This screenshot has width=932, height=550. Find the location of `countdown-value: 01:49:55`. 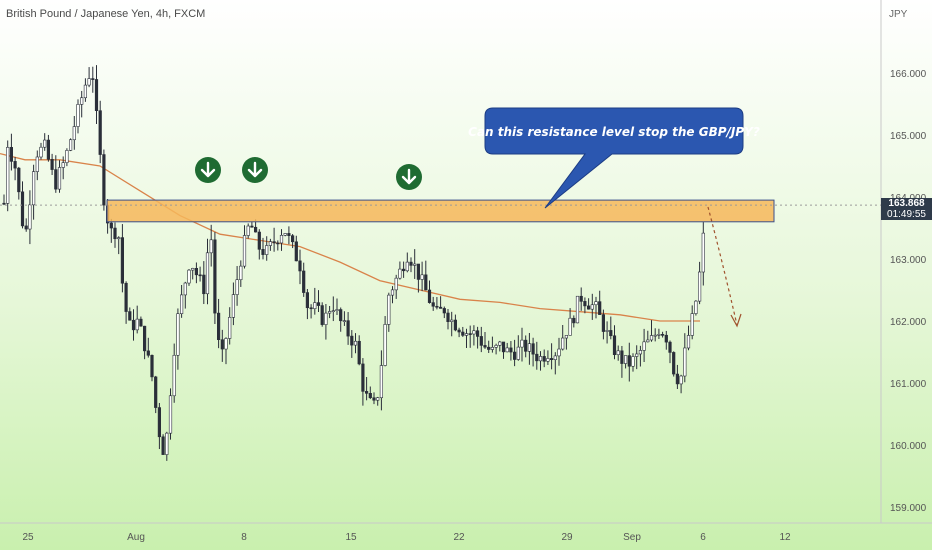

countdown-value: 01:49:55 is located at coordinates (906, 215).